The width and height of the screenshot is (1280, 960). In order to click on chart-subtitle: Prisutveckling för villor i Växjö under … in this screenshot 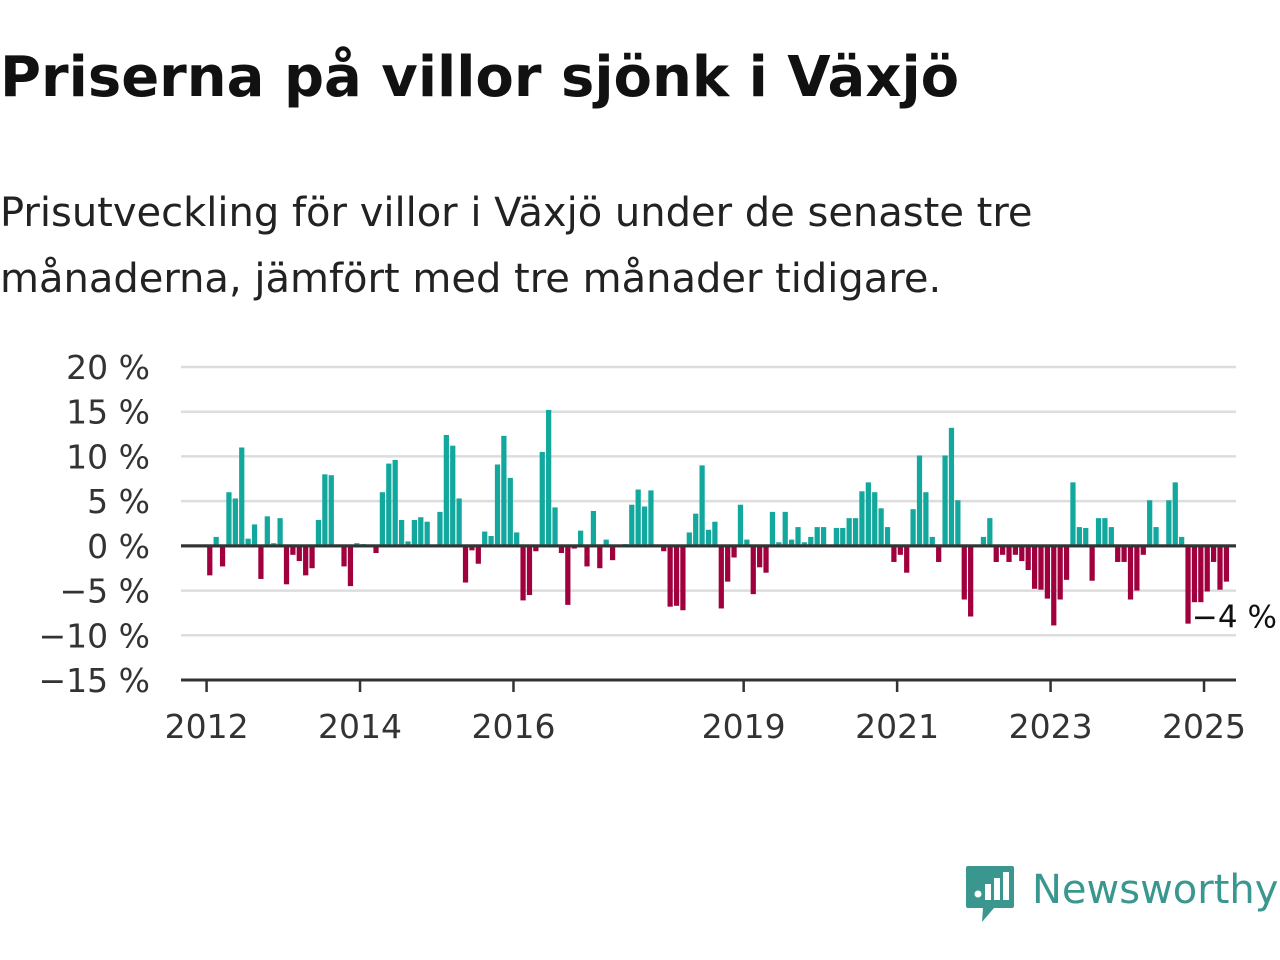, I will do `click(516, 246)`.